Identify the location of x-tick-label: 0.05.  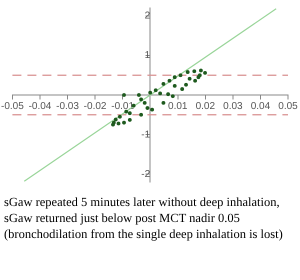
(288, 106).